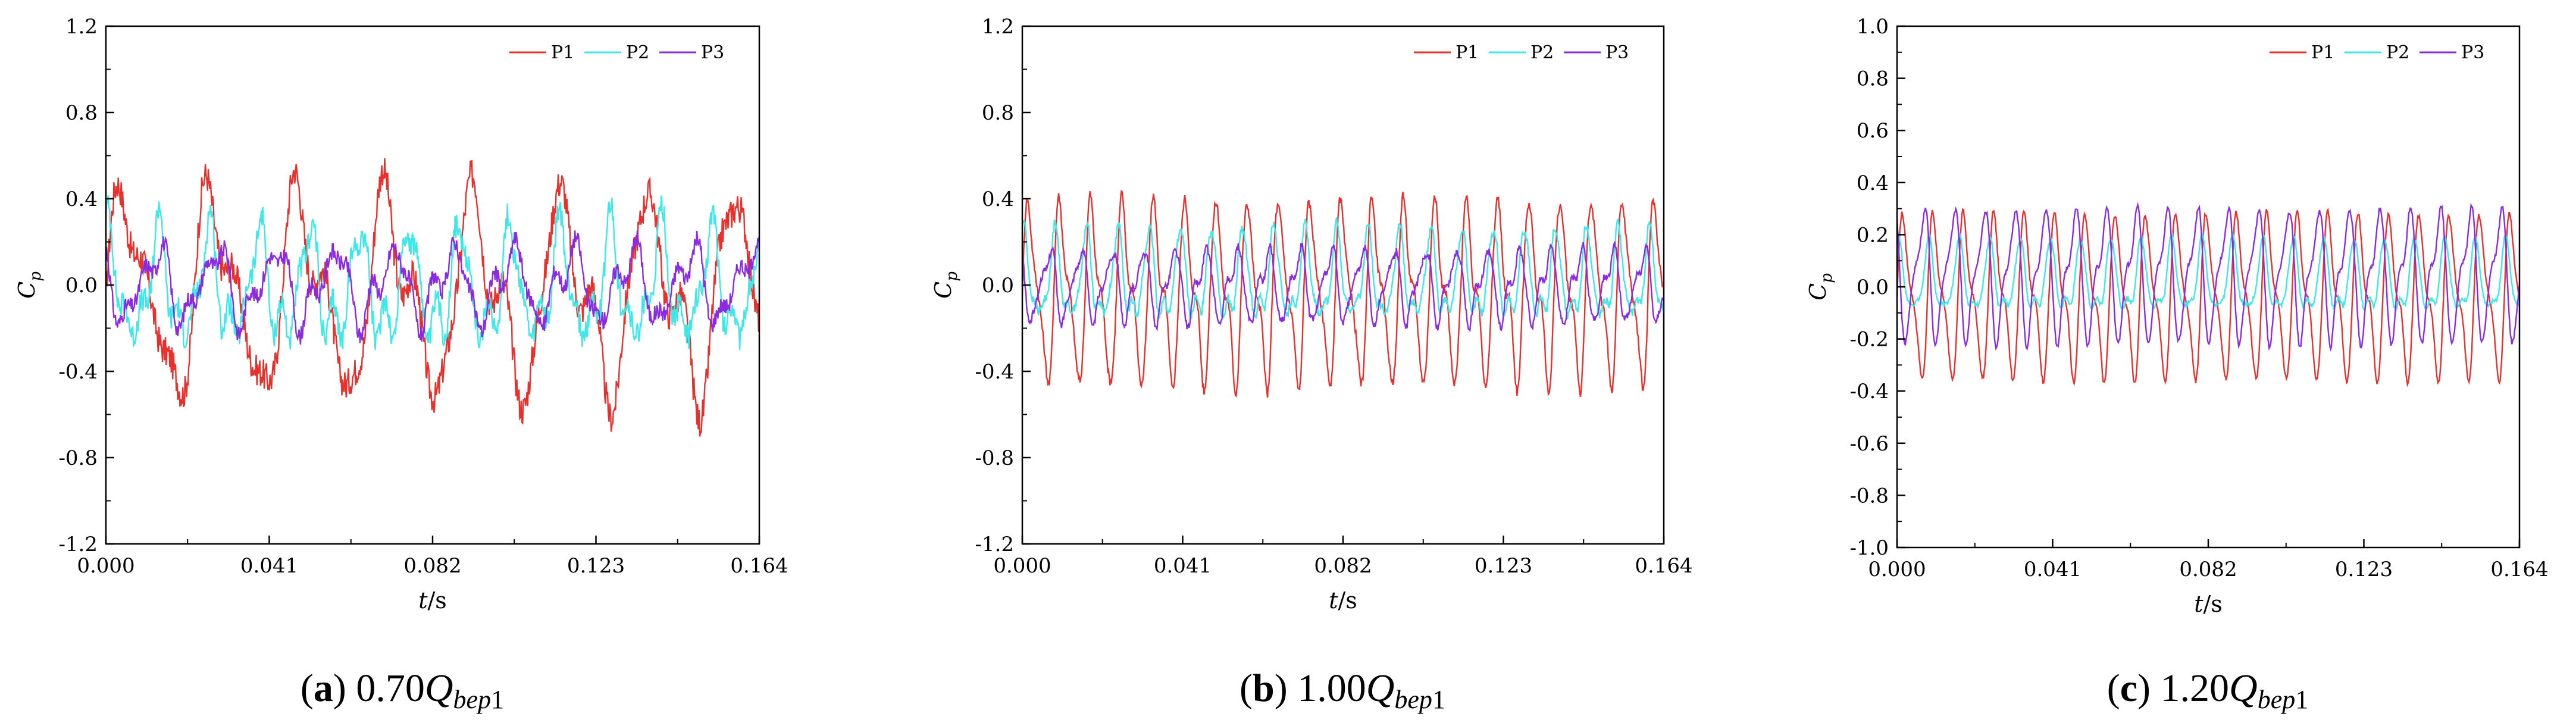  I want to click on y-tick-label: -0.2, so click(1869, 340).